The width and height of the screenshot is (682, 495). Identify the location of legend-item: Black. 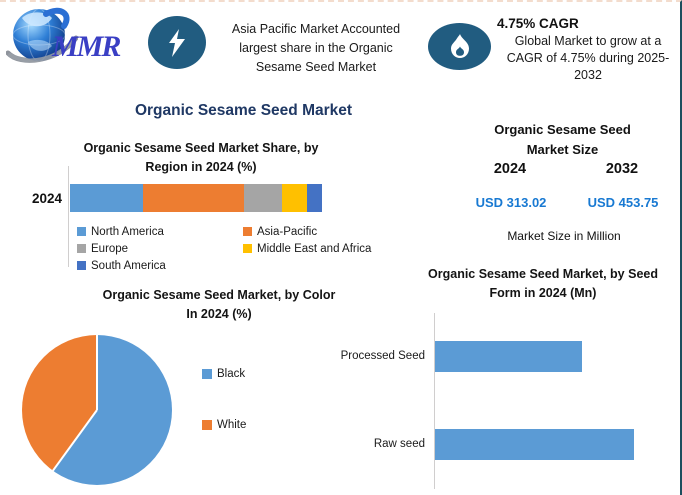
(223, 374).